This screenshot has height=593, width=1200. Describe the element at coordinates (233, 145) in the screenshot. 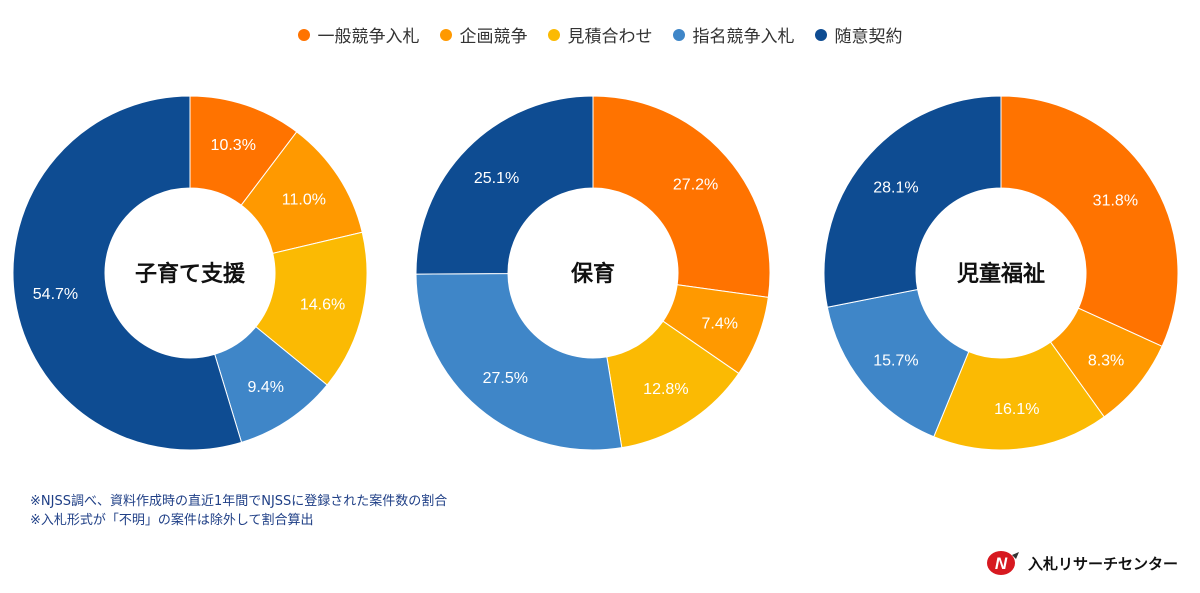

I see `slice-data-label: 10.3%` at that location.